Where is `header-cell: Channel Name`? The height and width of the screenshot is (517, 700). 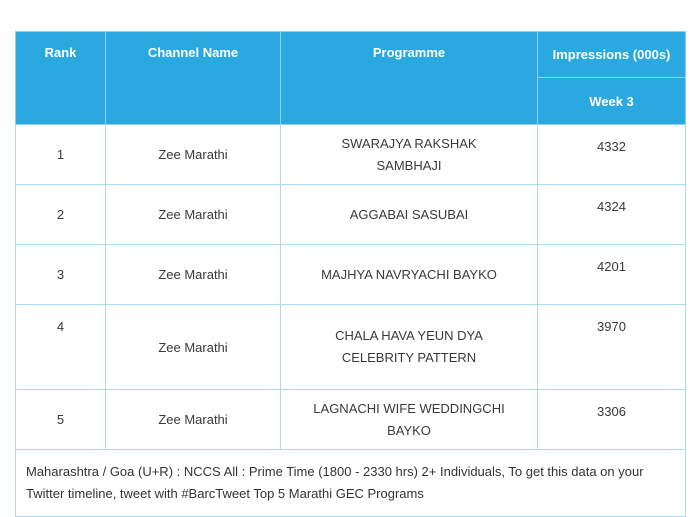
header-cell: Channel Name is located at coordinates (193, 78).